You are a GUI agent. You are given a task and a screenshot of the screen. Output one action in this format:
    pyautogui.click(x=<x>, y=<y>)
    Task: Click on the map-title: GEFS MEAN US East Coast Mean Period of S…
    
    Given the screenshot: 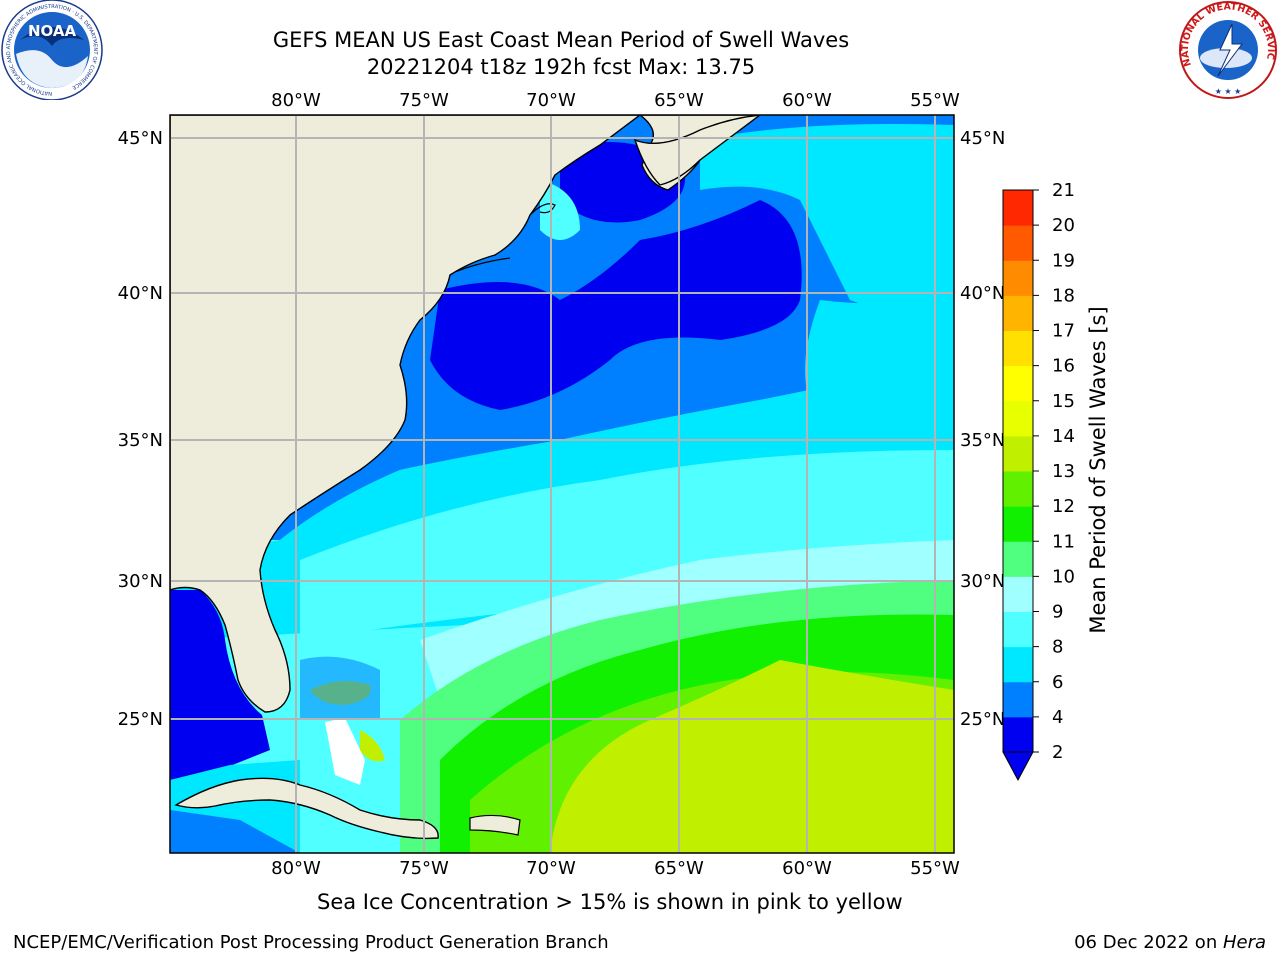 What is the action you would take?
    pyautogui.click(x=561, y=40)
    